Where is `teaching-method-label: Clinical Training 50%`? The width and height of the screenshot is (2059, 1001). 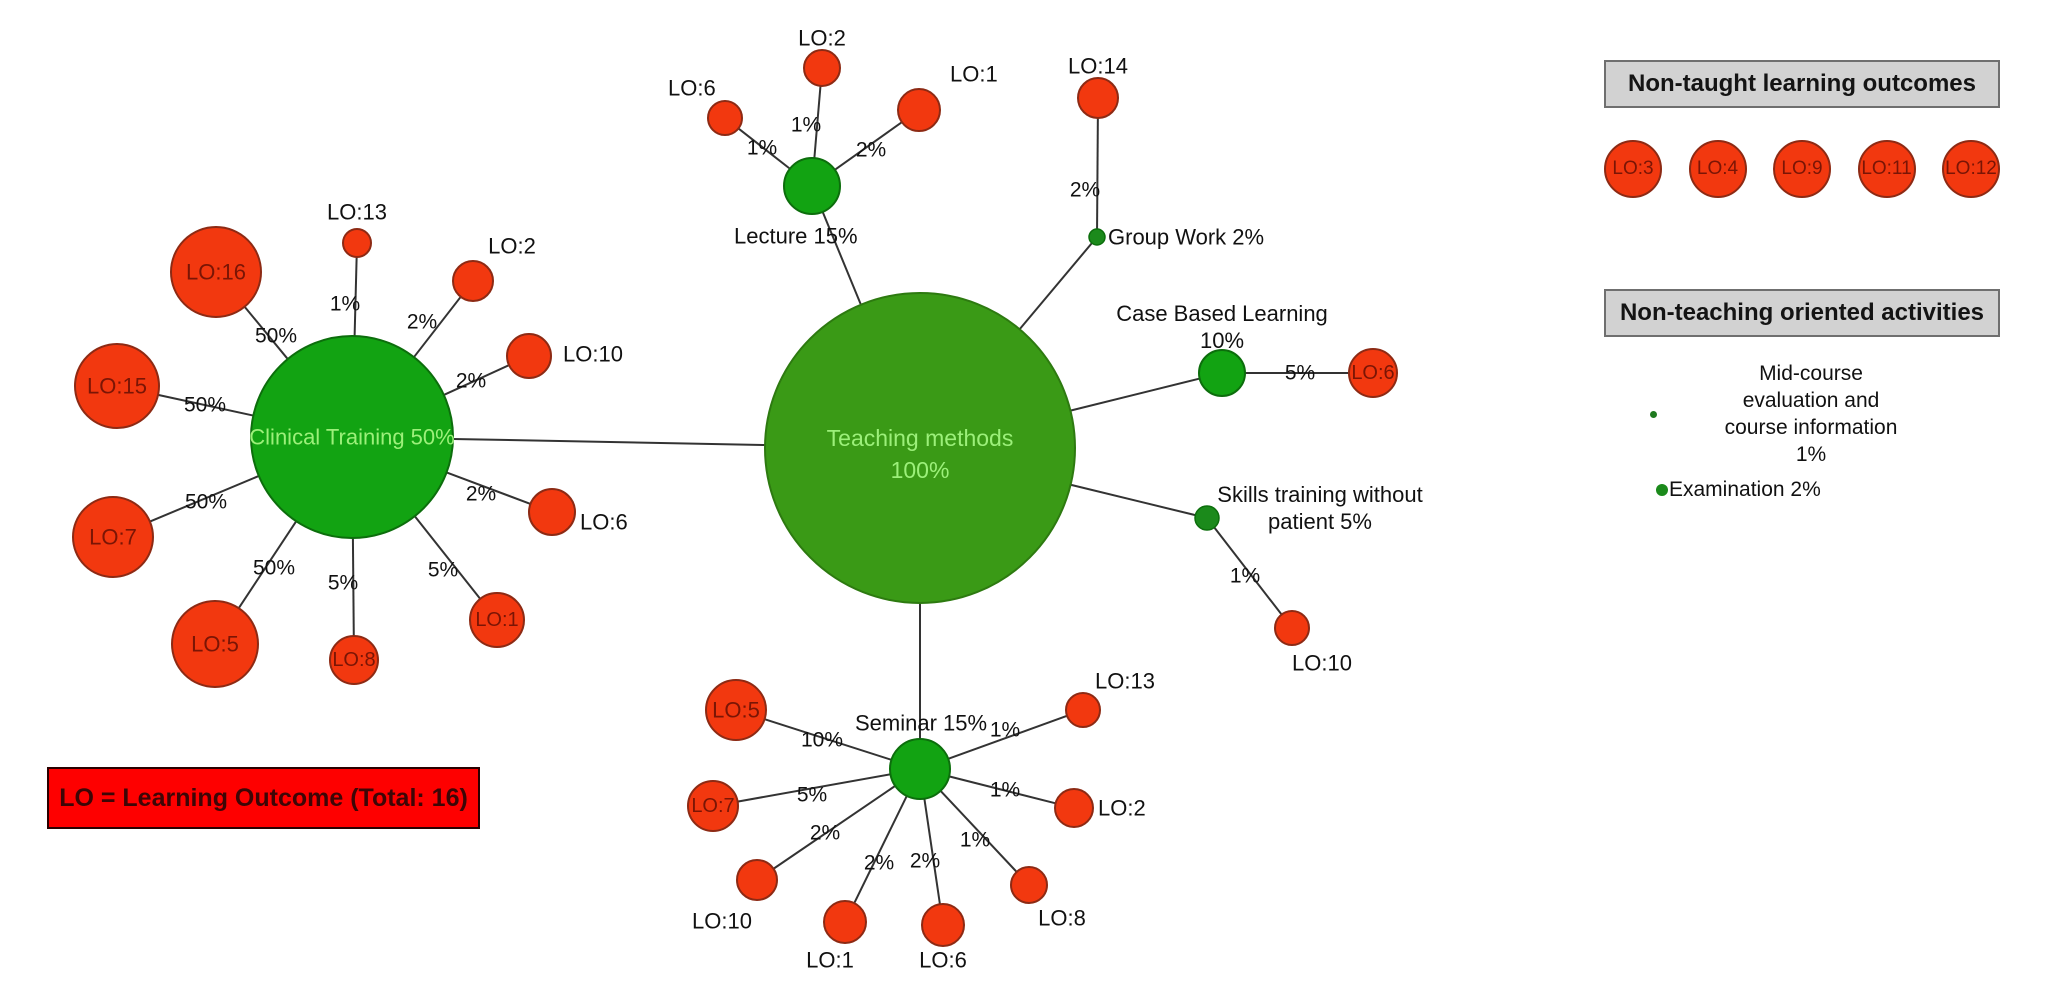
teaching-method-label: Clinical Training 50% is located at coordinates (351, 437).